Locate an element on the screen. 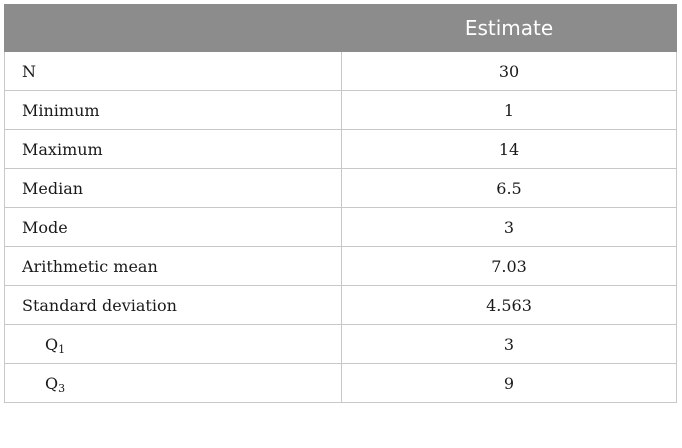 The image size is (682, 448). table-header-row: Estimate is located at coordinates (340, 28).